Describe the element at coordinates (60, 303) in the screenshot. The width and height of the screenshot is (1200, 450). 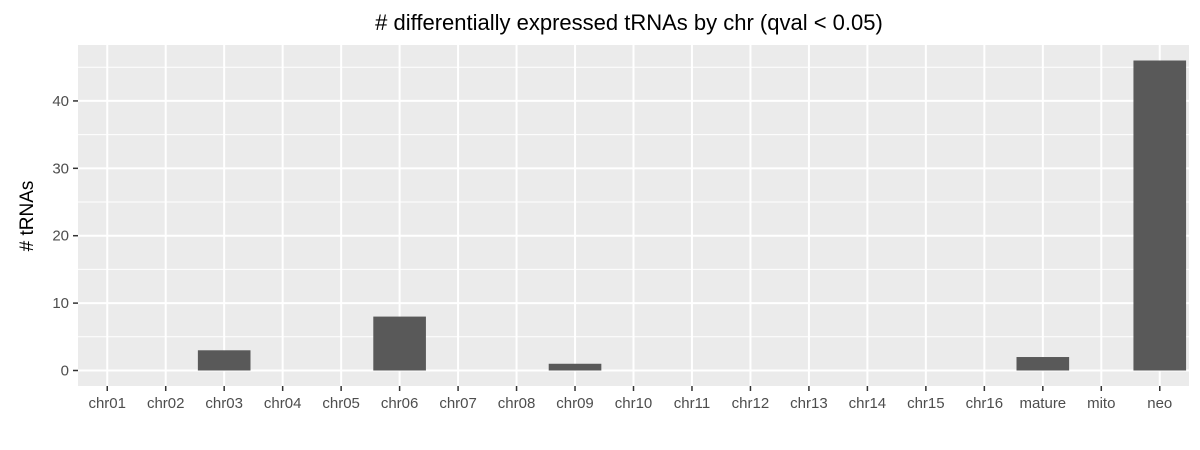
I see `y-tick-label: 10` at that location.